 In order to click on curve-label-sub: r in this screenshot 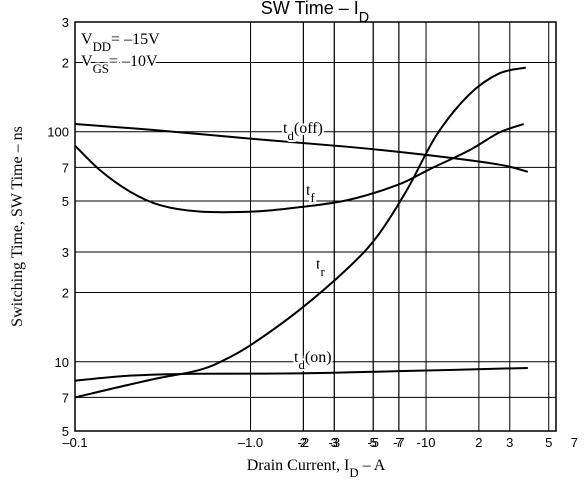, I will do `click(322, 272)`.